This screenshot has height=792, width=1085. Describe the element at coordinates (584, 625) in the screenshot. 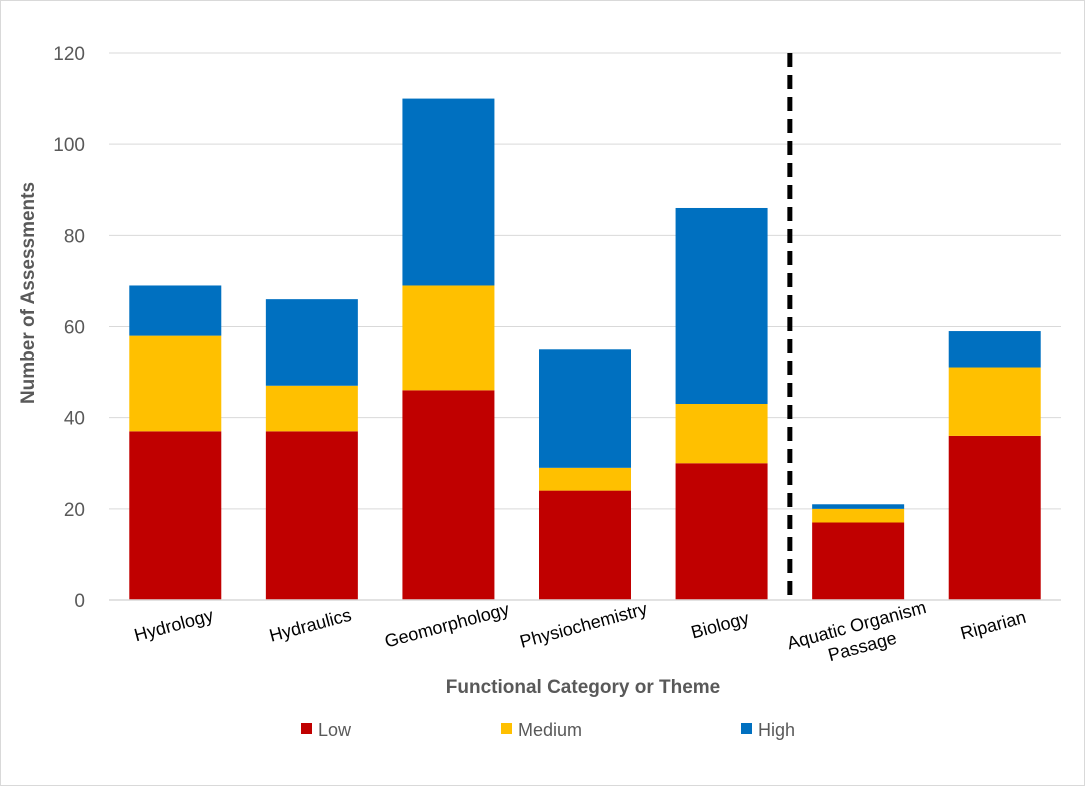

I see `x-tick-label: Physiochemistry` at that location.